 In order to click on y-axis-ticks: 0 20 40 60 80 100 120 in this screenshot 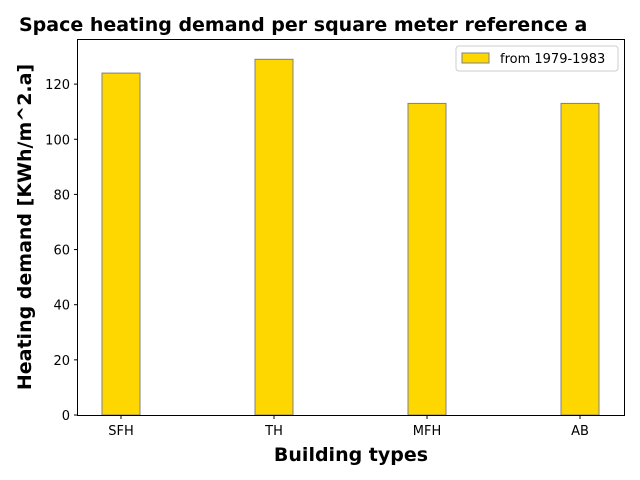, I will do `click(61, 251)`.